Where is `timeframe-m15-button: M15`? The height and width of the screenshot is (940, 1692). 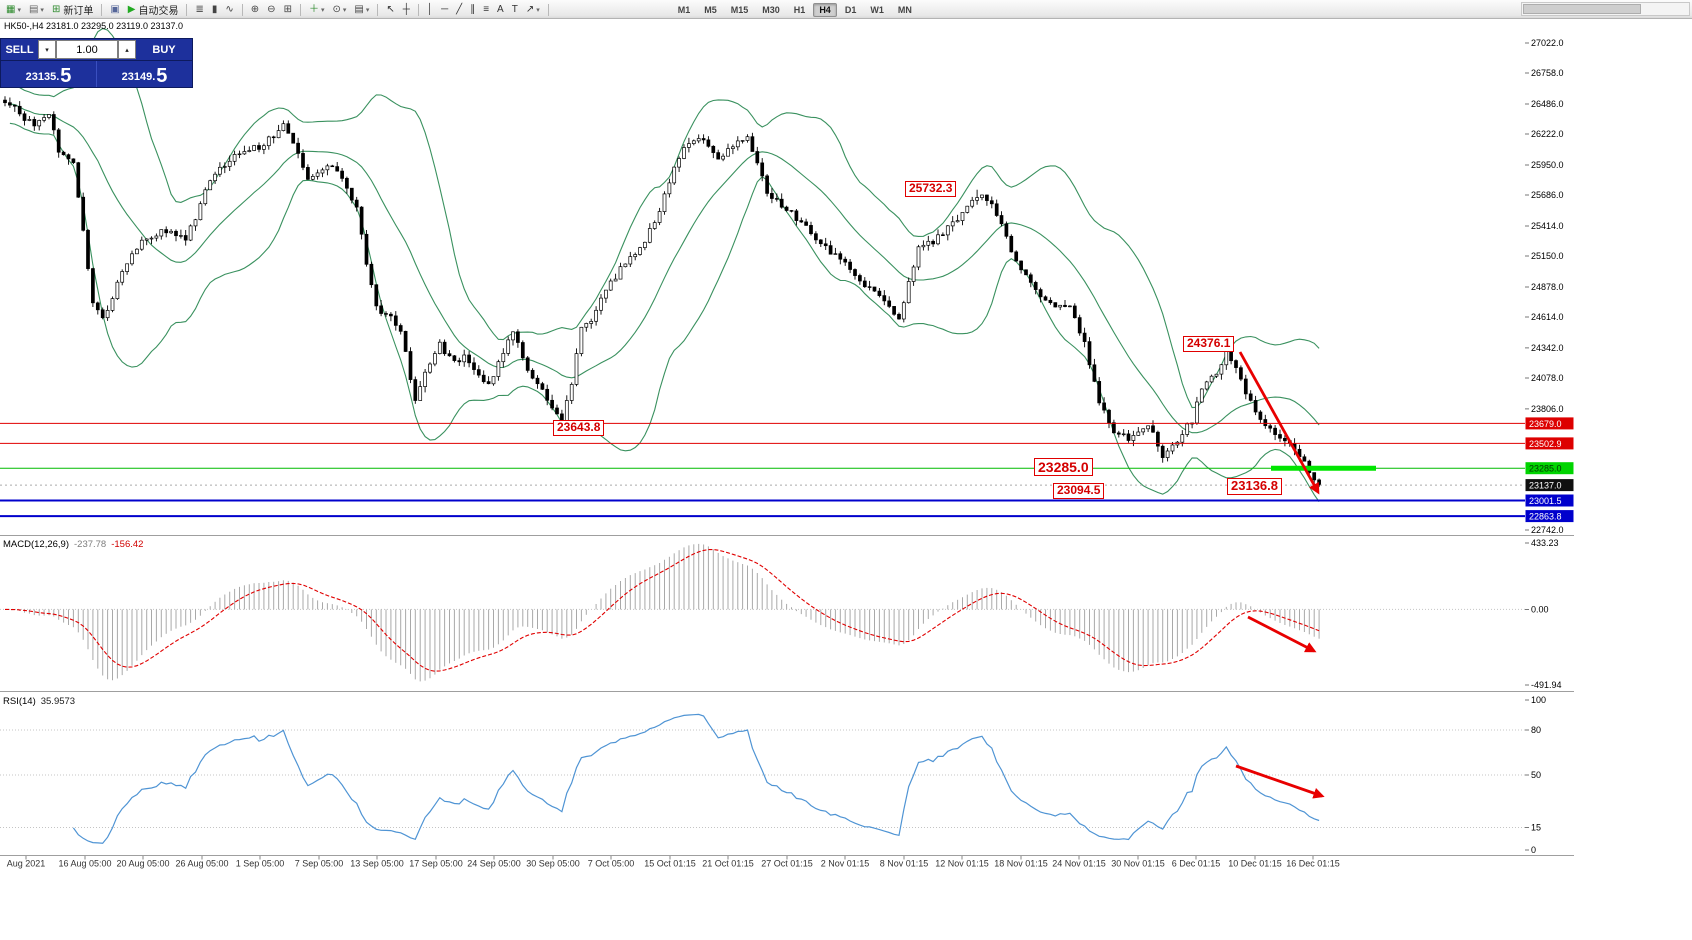
timeframe-m15-button: M15 is located at coordinates (739, 9).